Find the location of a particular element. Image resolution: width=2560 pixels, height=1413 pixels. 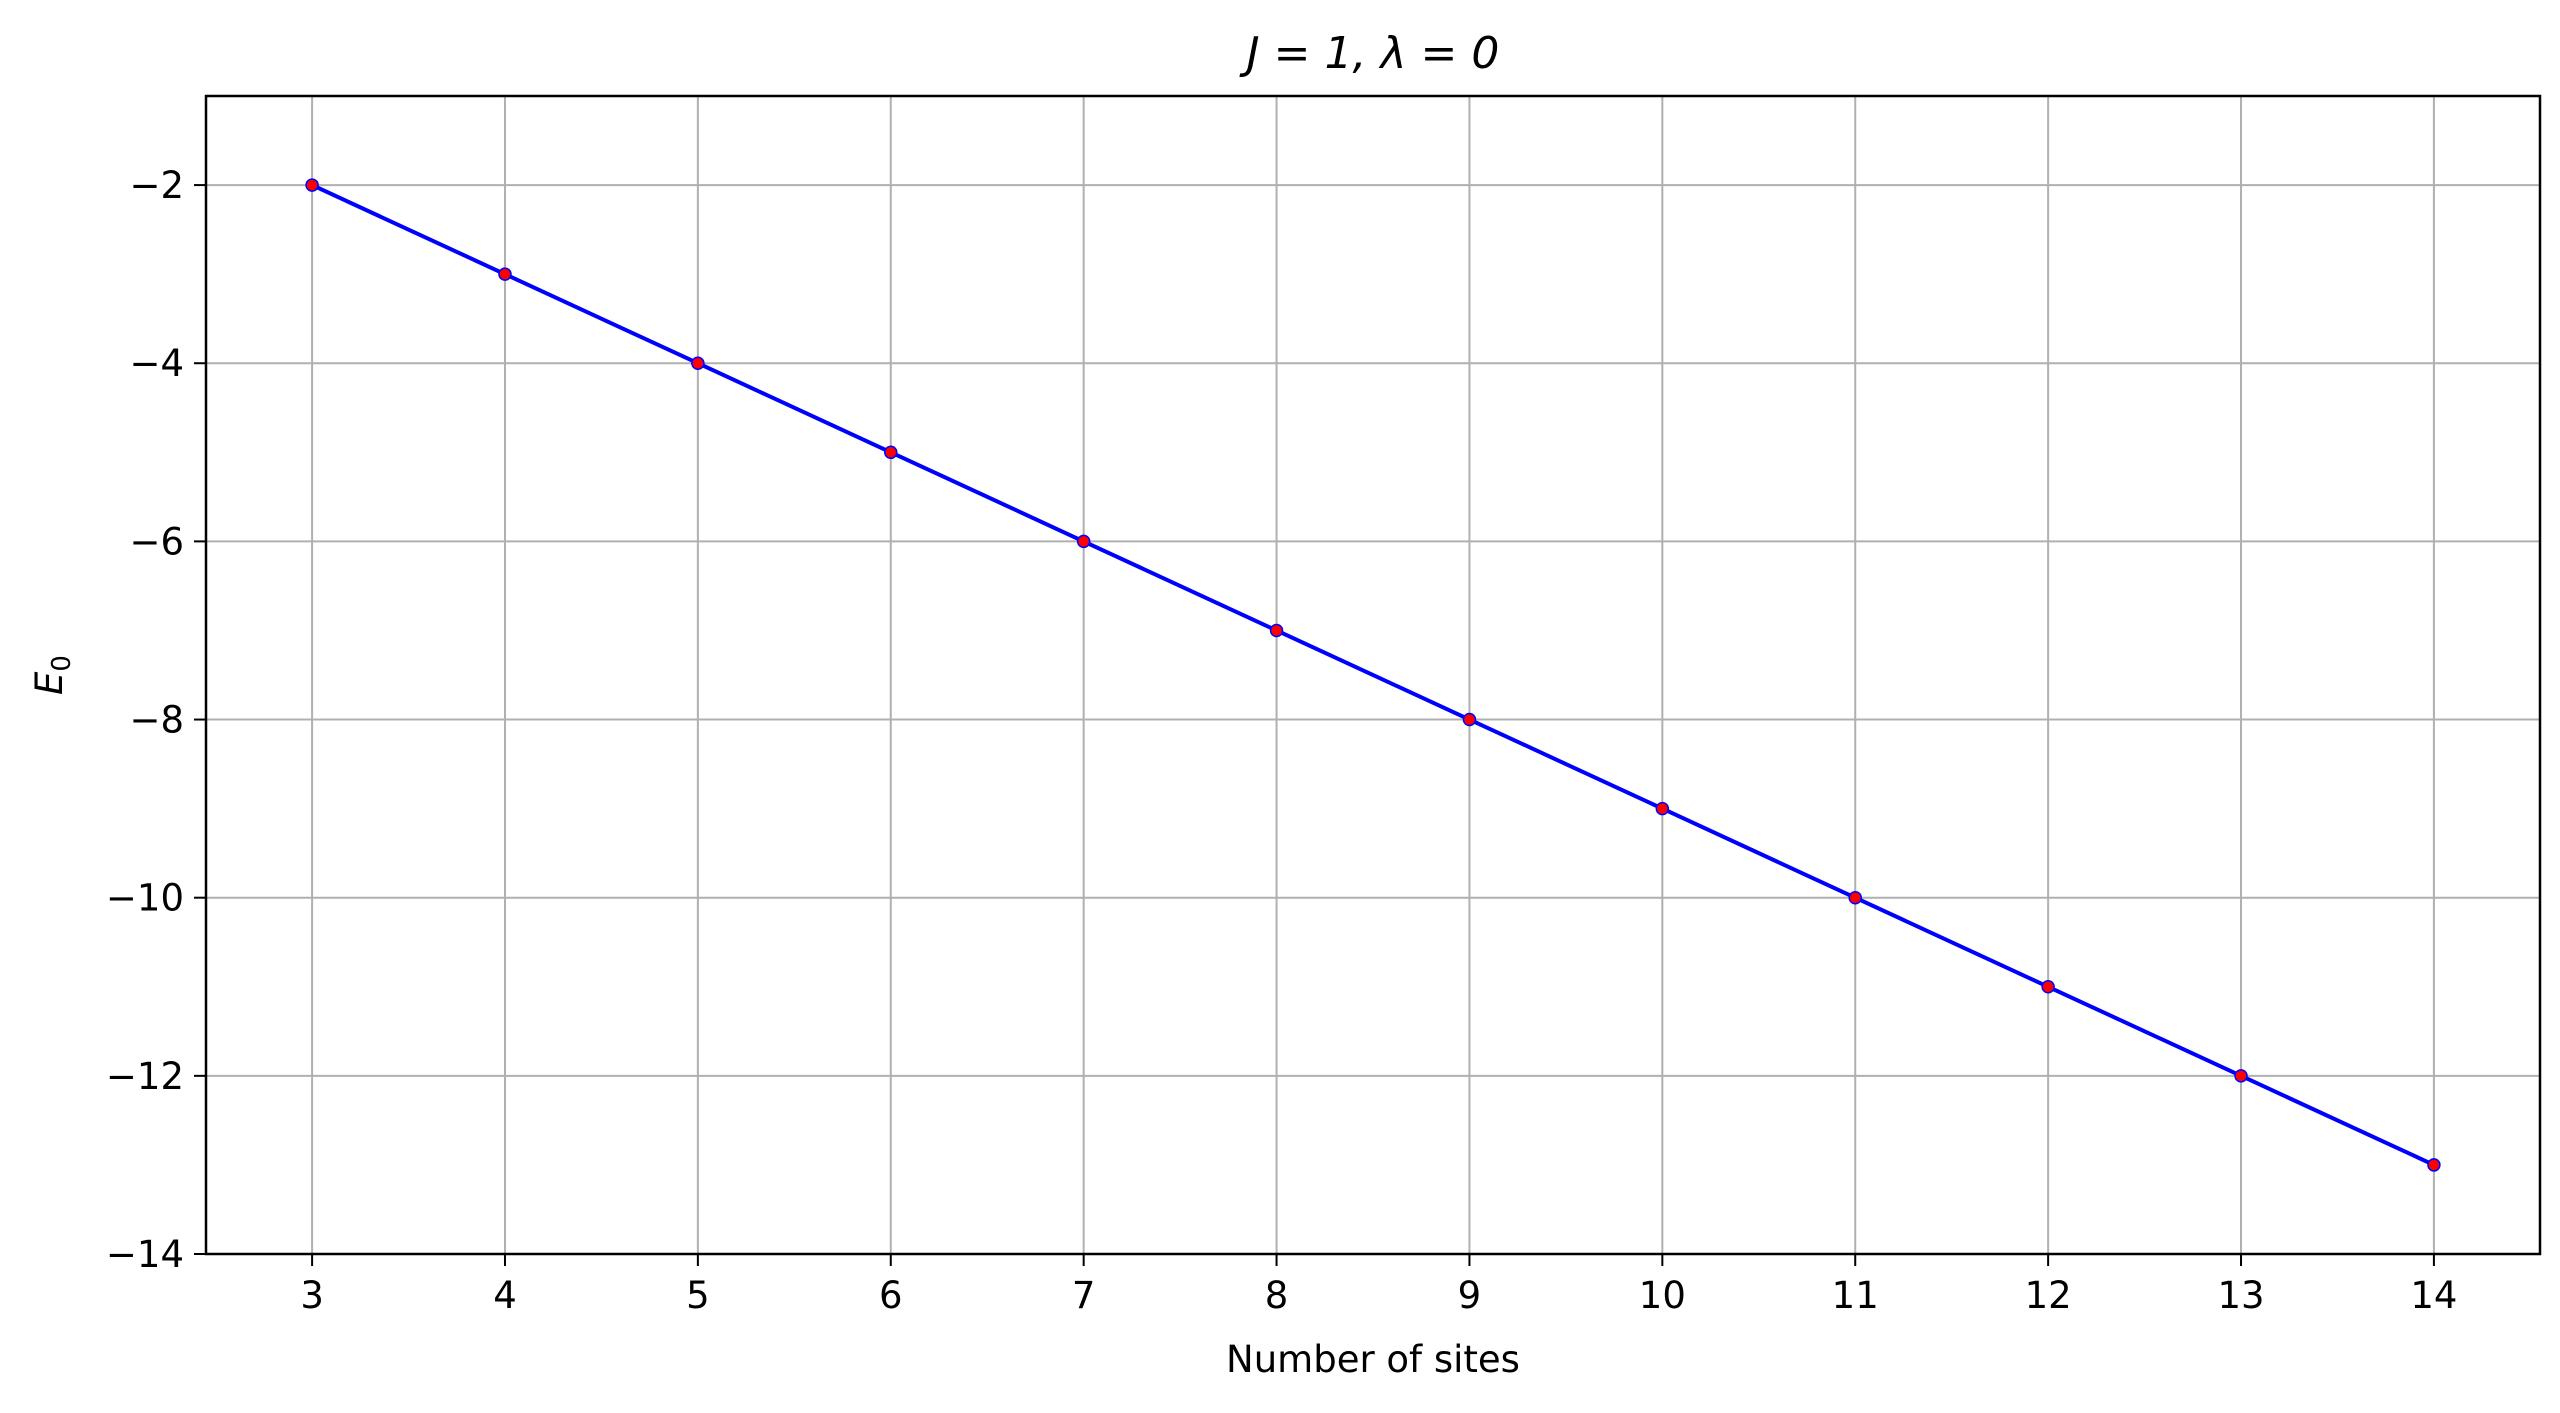

y-tick-label: −4 is located at coordinates (156, 363).